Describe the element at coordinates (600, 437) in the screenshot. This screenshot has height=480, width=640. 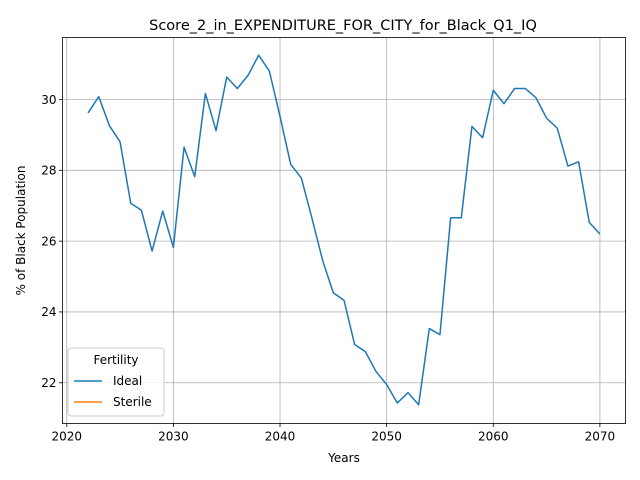
I see `x-tick-label: 2070` at that location.